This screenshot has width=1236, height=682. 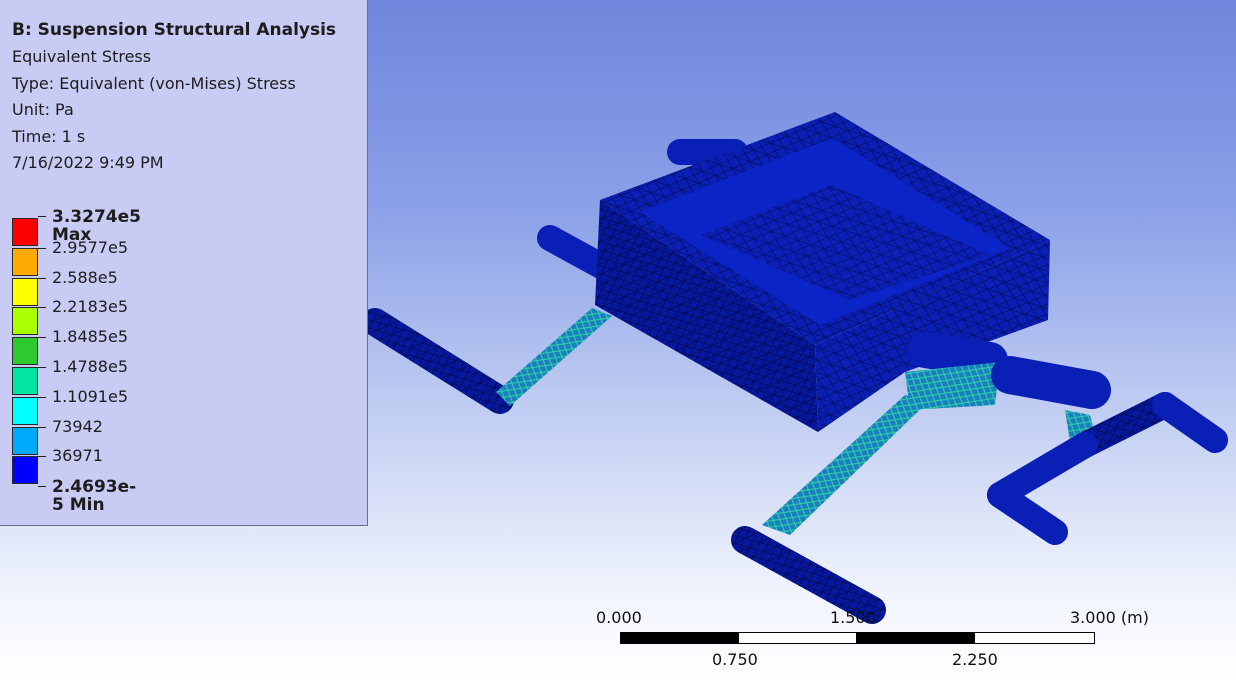 I want to click on min-label: 2.4693e-5 Min, so click(x=94, y=496).